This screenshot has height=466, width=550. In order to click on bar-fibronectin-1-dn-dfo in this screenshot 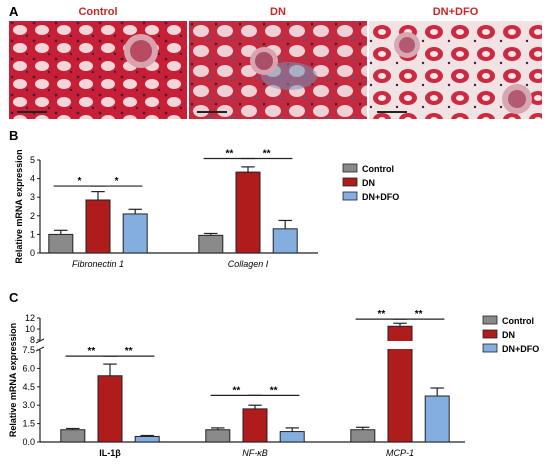, I will do `click(135, 233)`.